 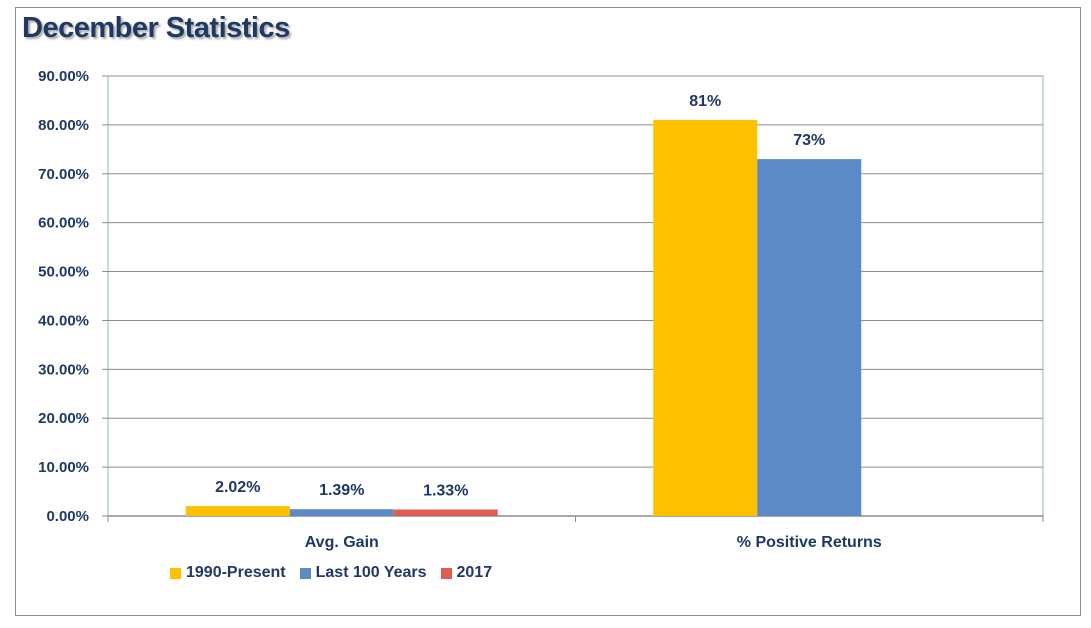 What do you see at coordinates (63, 125) in the screenshot?
I see `y-tick-label: 80.00%` at bounding box center [63, 125].